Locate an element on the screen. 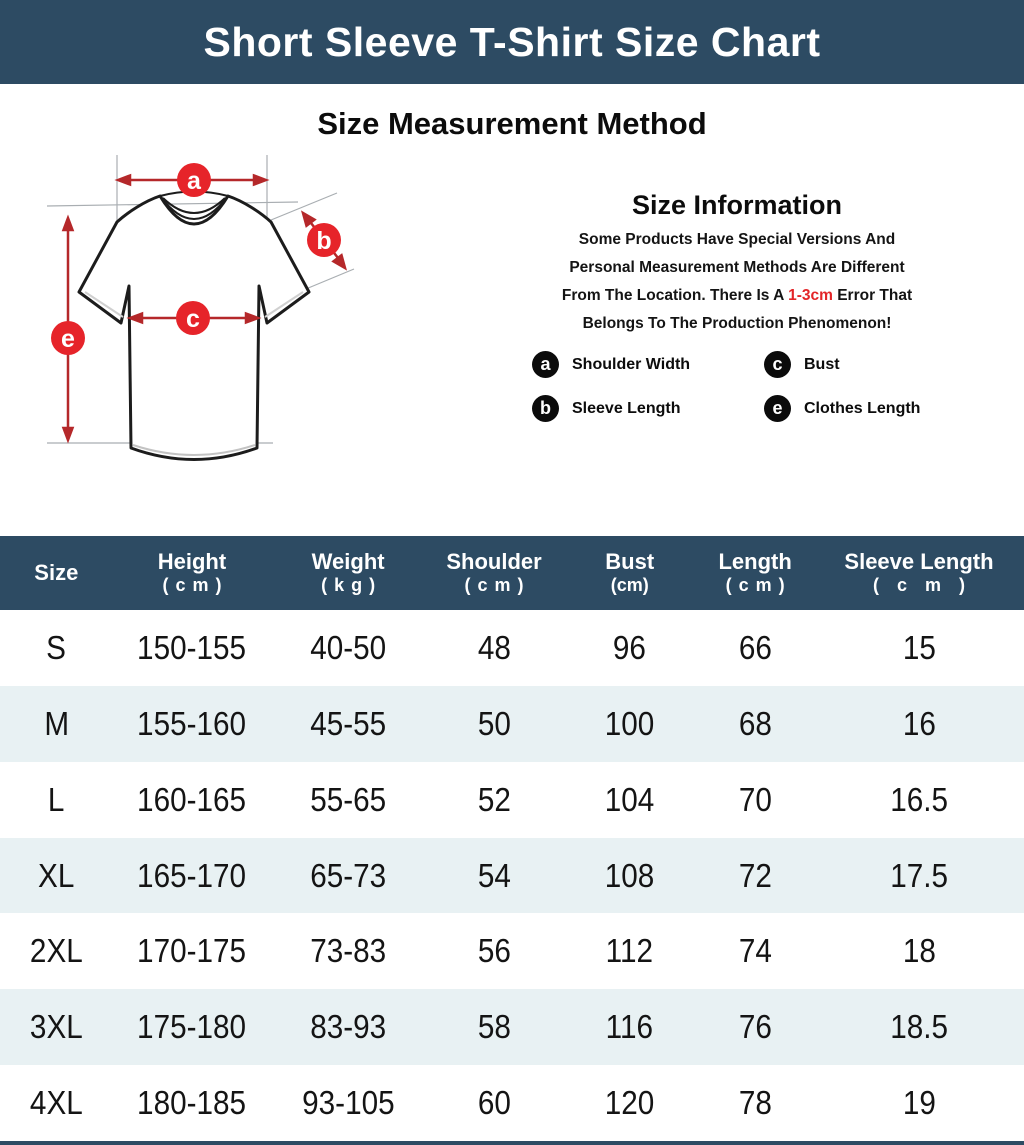 The height and width of the screenshot is (1145, 1024). cell-size: 4XL is located at coordinates (56, 1103).